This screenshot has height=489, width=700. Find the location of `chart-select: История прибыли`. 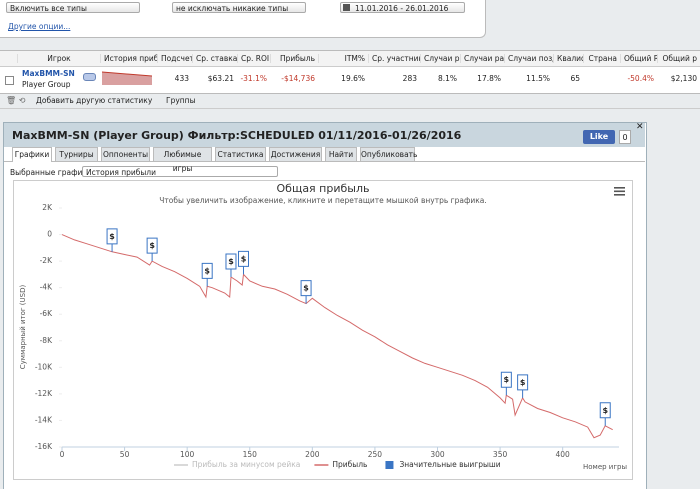

chart-select: История прибыли is located at coordinates (180, 171).